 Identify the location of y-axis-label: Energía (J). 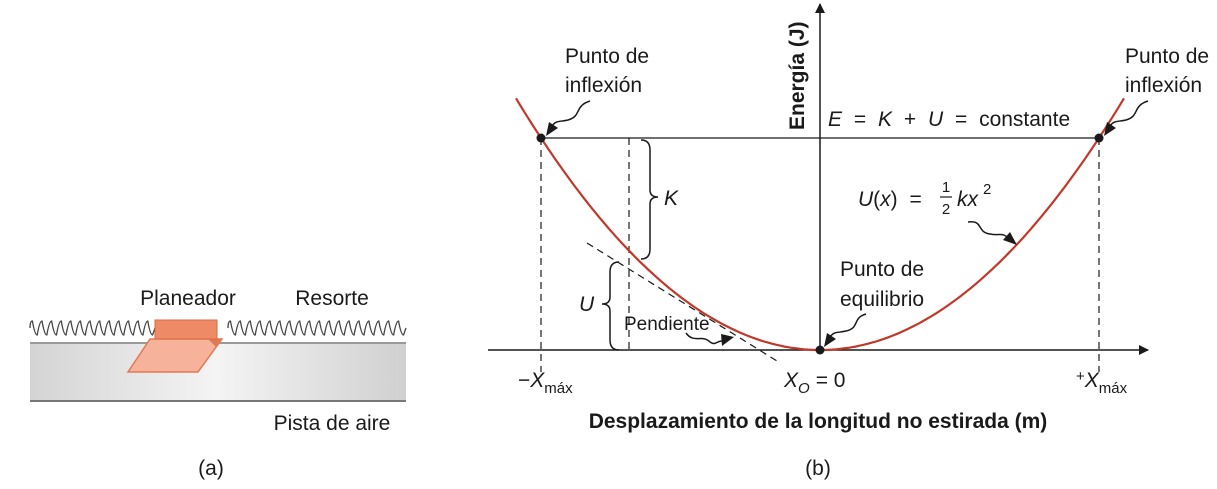
(797, 75).